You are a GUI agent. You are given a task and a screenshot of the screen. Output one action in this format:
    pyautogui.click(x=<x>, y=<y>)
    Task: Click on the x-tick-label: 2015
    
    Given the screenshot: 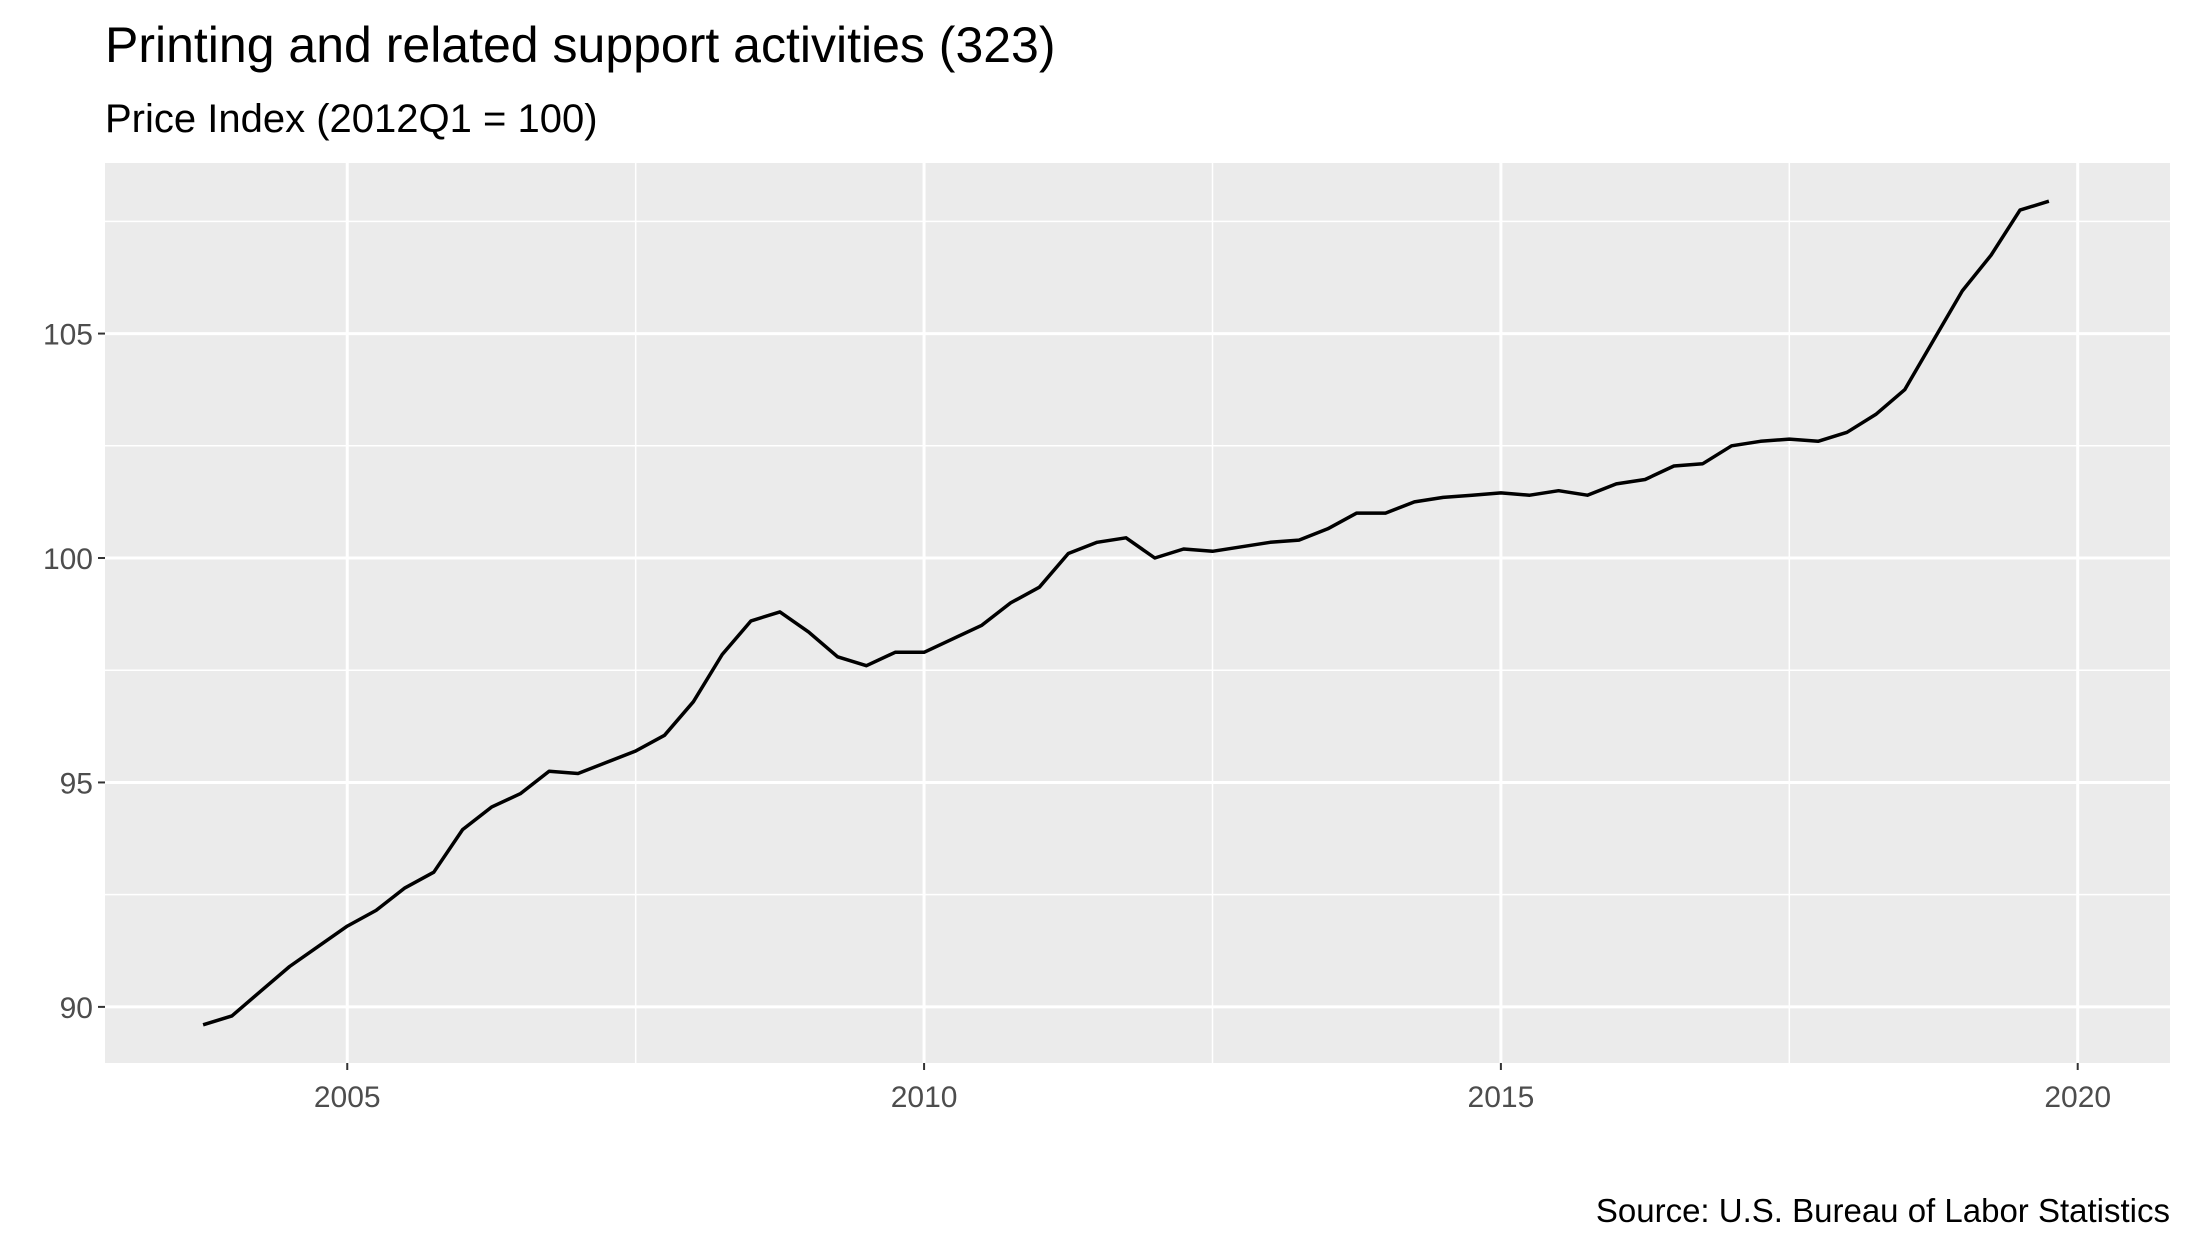 What is the action you would take?
    pyautogui.click(x=1501, y=1097)
    